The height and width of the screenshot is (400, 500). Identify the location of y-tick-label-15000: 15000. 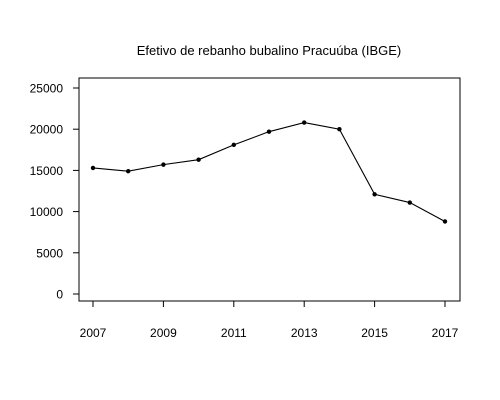
(47, 171).